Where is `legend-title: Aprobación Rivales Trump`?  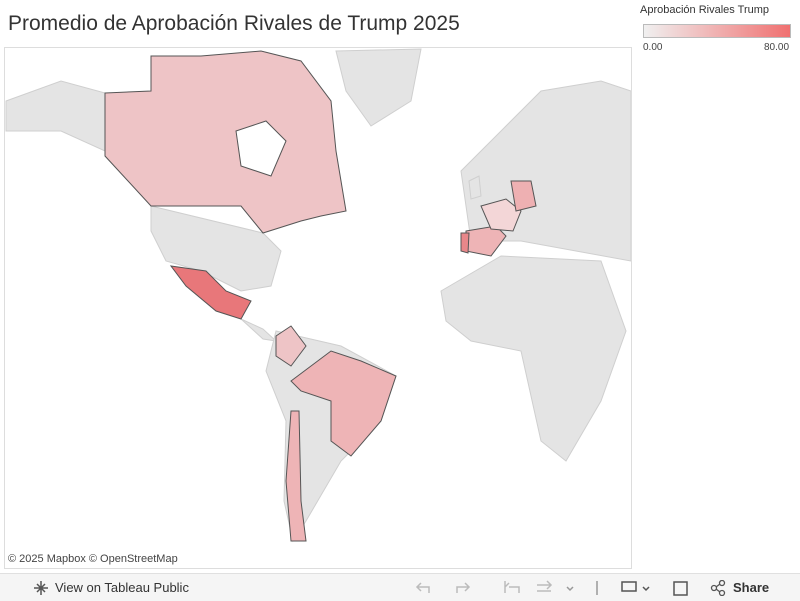 legend-title: Aprobación Rivales Trump is located at coordinates (705, 10).